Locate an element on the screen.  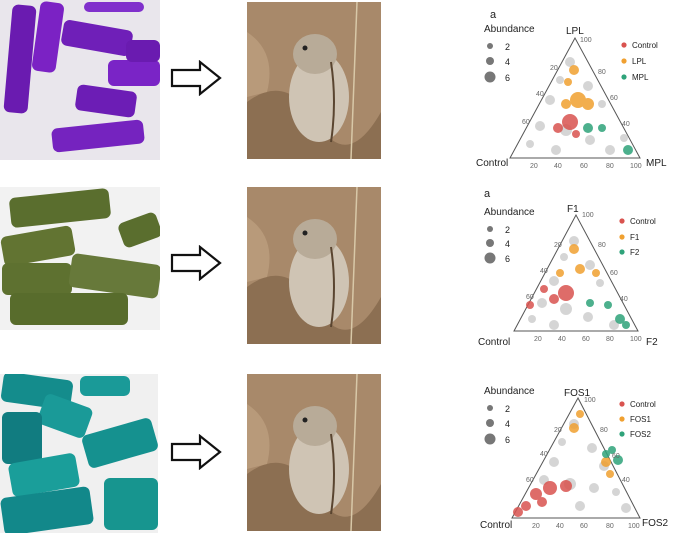
svg-text: F1 is located at coordinates (635, 237).